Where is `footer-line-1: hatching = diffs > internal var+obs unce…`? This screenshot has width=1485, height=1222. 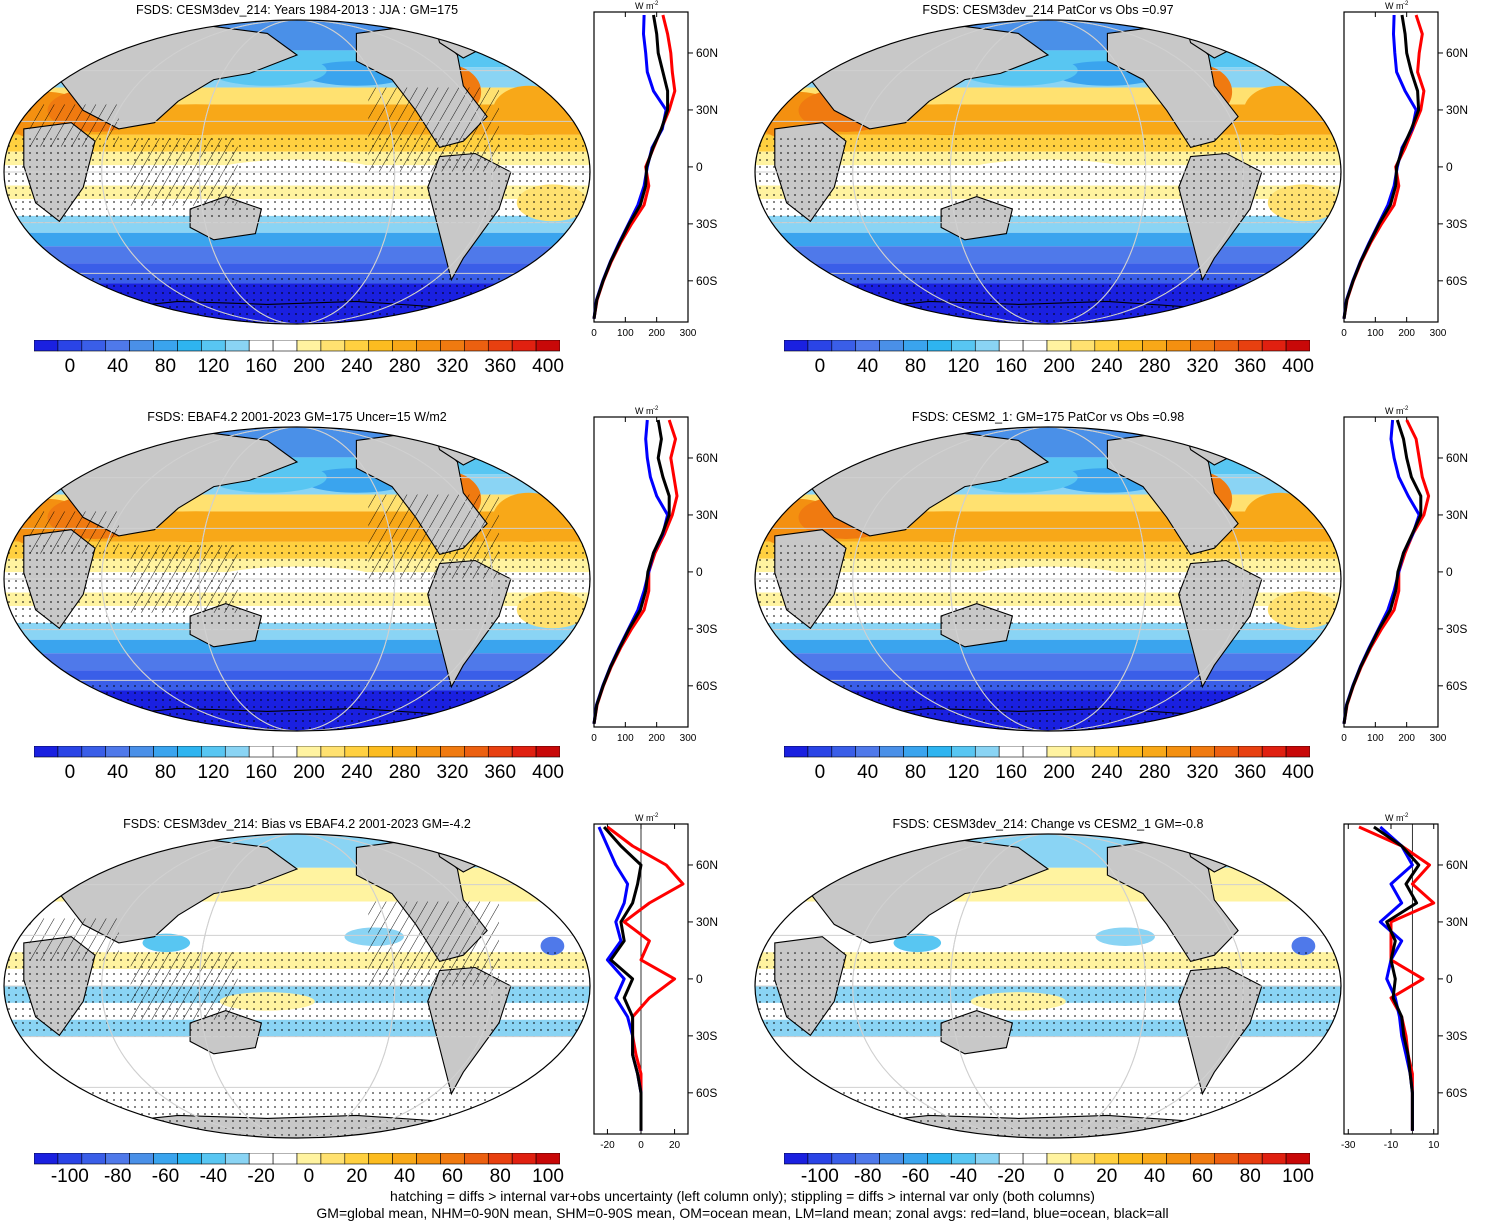
footer-line-1: hatching = diffs > internal var+obs unce… is located at coordinates (742, 1196).